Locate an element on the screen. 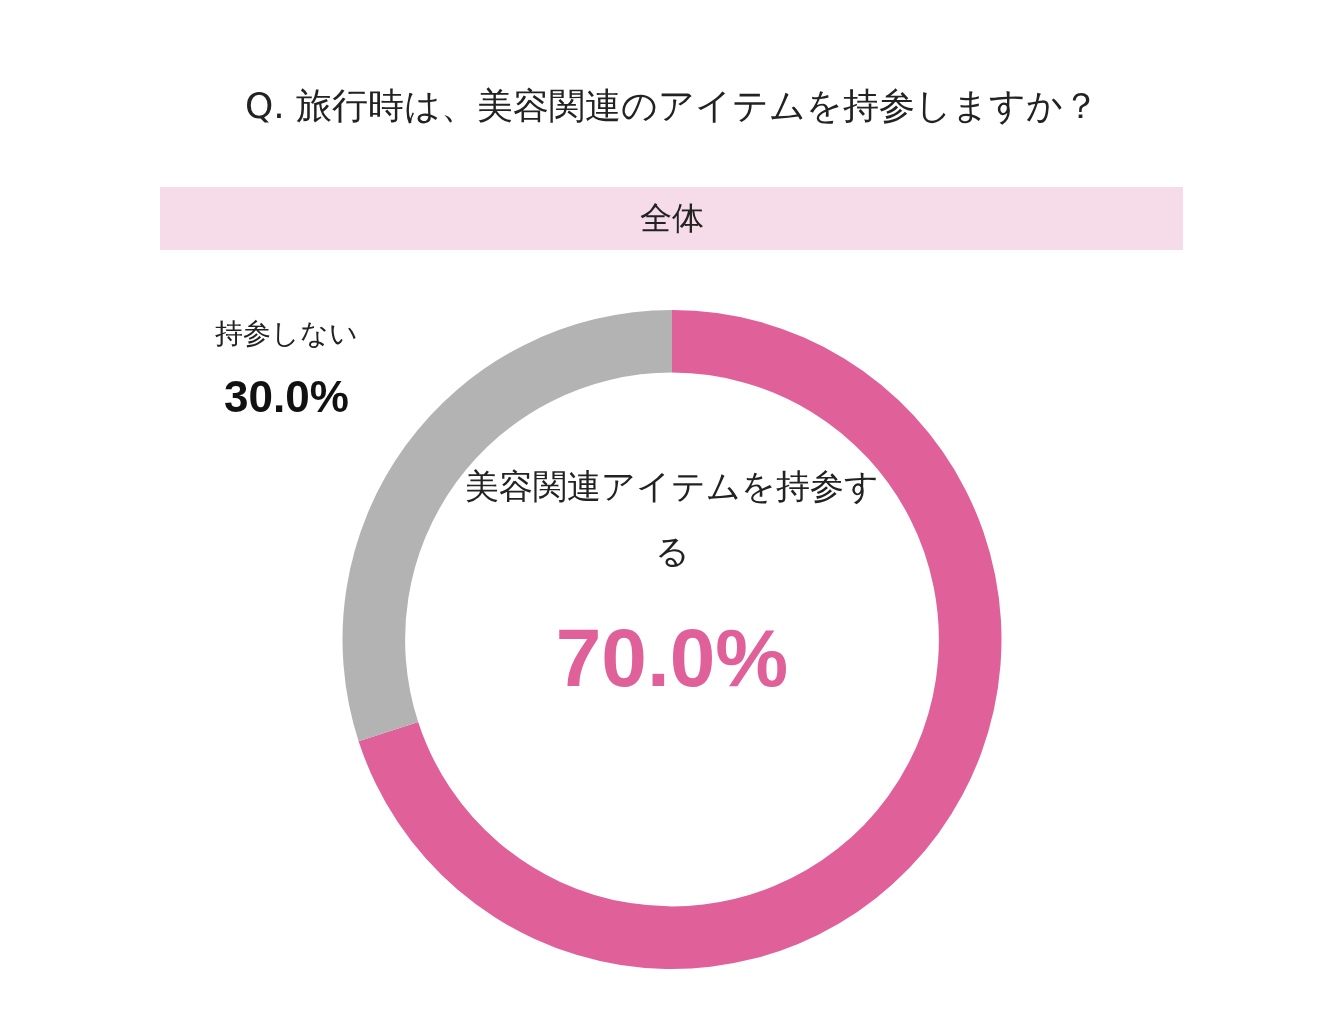 The width and height of the screenshot is (1344, 1029). data-label: 70.0% is located at coordinates (672, 658).